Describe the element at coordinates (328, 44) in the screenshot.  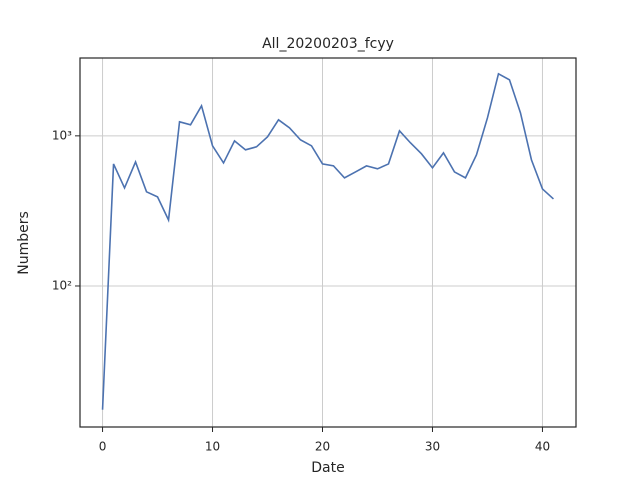
I see `chart-title: All_20200203_fcyy` at that location.